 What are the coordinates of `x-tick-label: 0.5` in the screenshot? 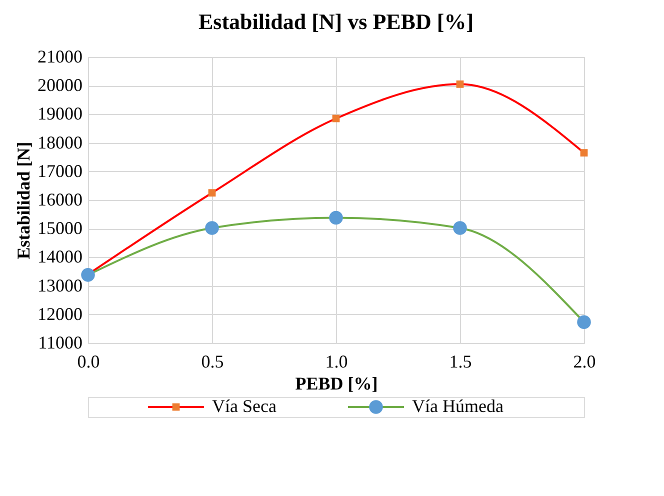 It's located at (212, 362).